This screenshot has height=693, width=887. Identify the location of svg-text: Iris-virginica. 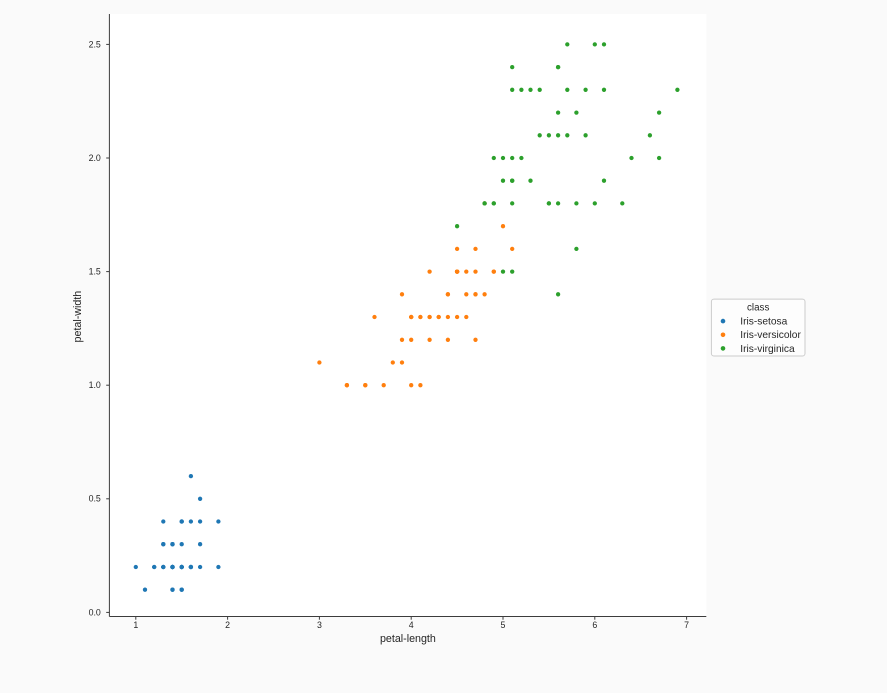
(767, 349).